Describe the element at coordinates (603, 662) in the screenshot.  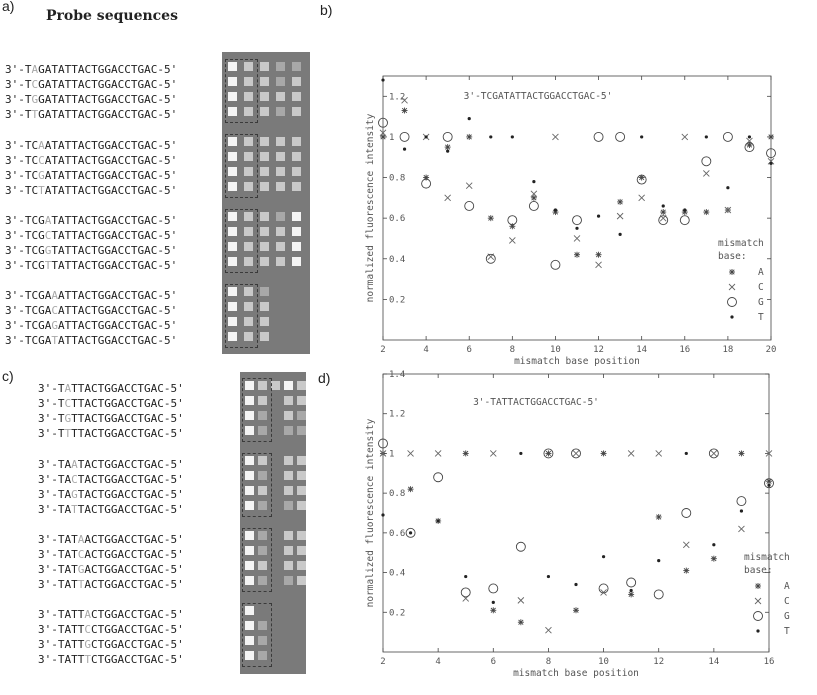
I see `x-tick-label: 10` at that location.